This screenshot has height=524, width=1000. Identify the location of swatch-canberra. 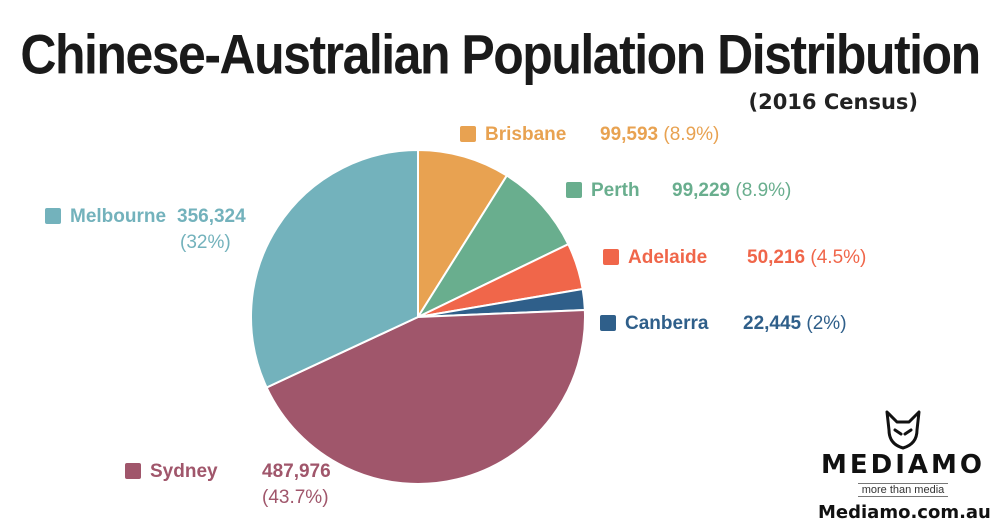
(608, 323).